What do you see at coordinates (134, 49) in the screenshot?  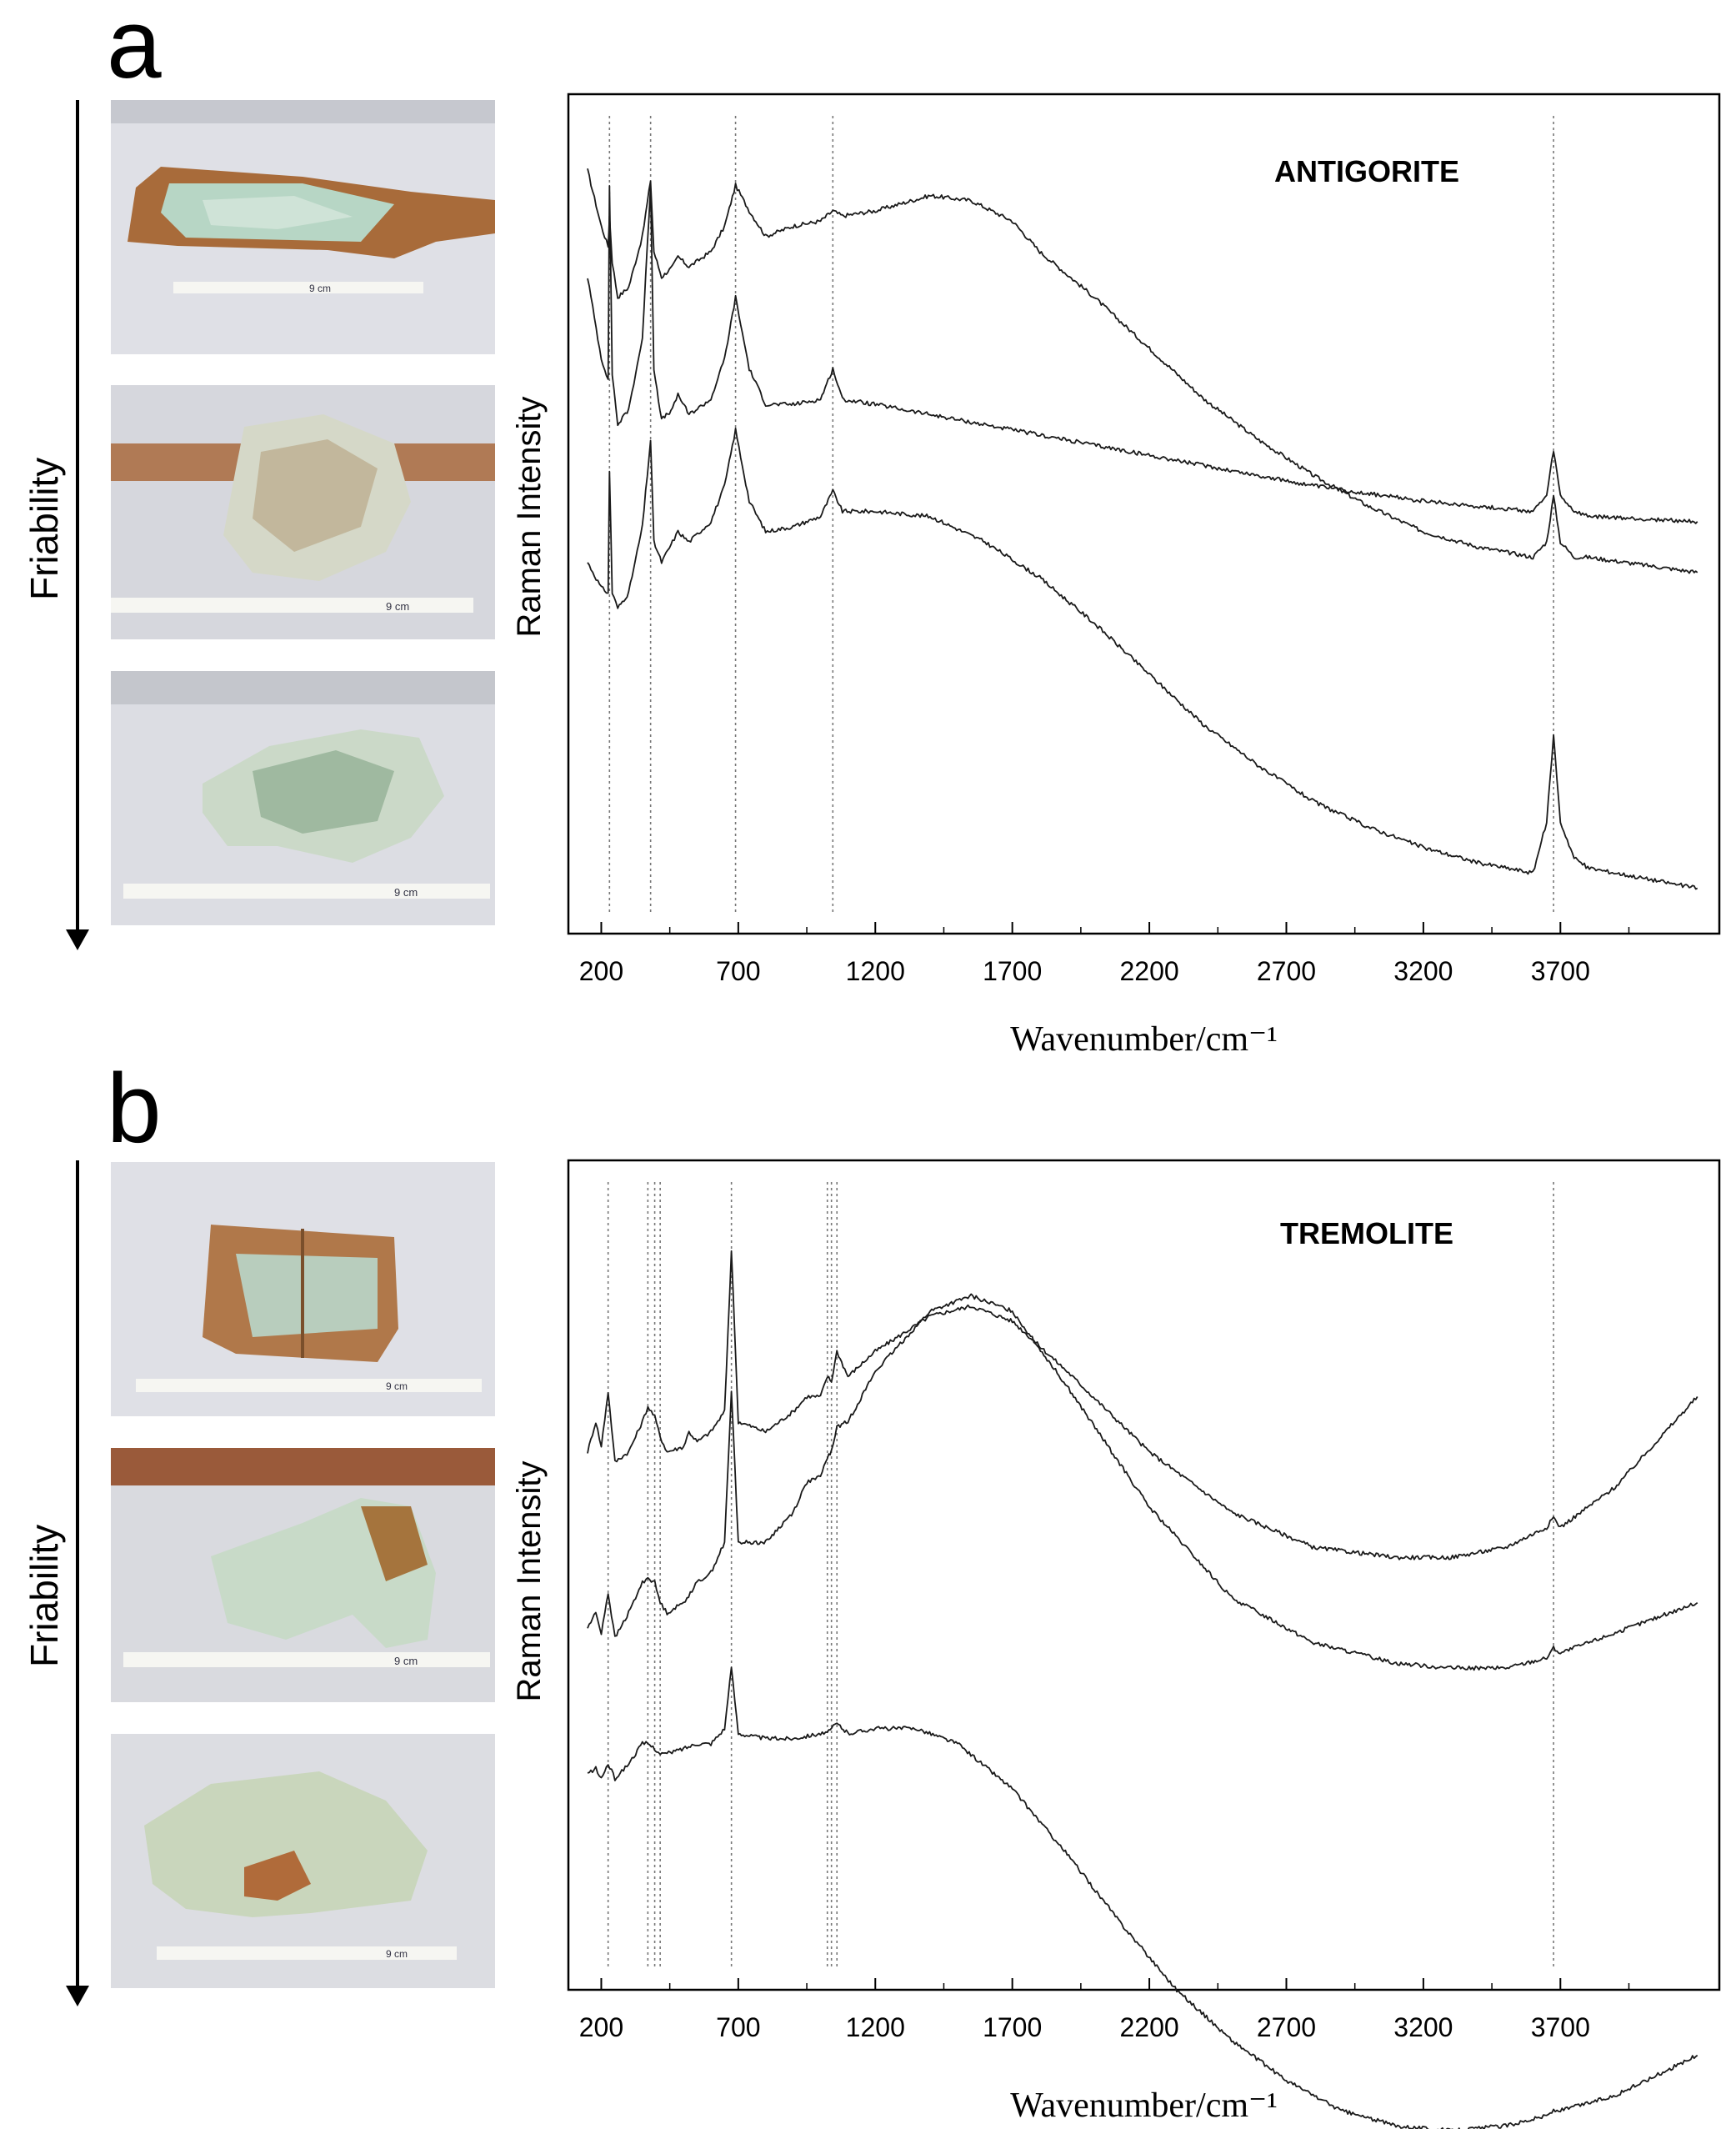 I see `panel-letter: a` at bounding box center [134, 49].